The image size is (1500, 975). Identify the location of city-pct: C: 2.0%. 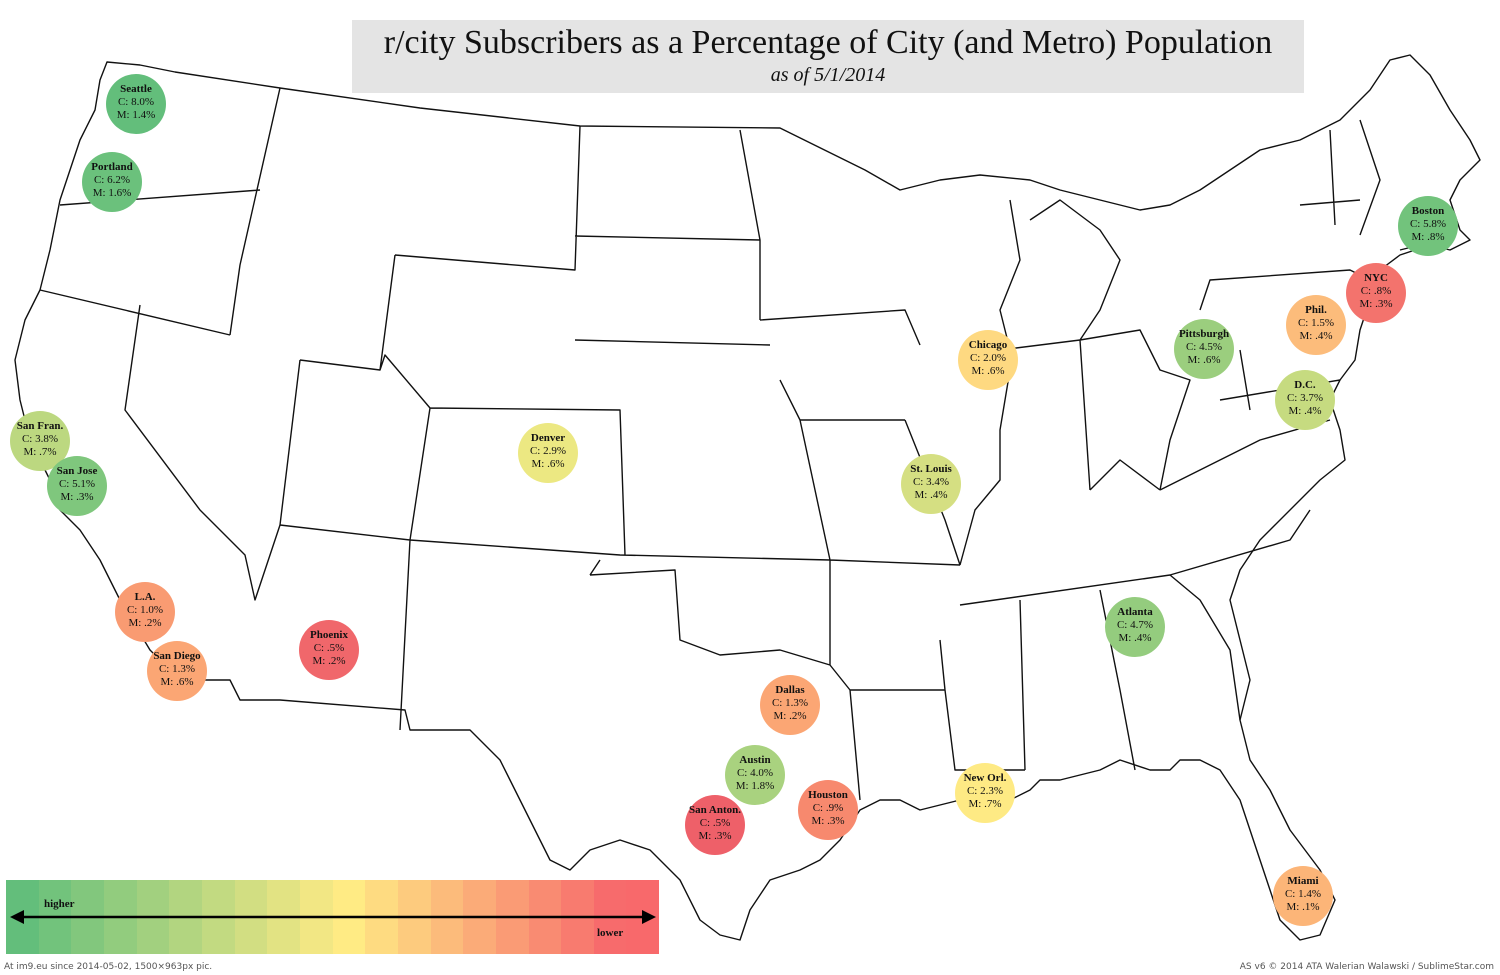
(988, 358).